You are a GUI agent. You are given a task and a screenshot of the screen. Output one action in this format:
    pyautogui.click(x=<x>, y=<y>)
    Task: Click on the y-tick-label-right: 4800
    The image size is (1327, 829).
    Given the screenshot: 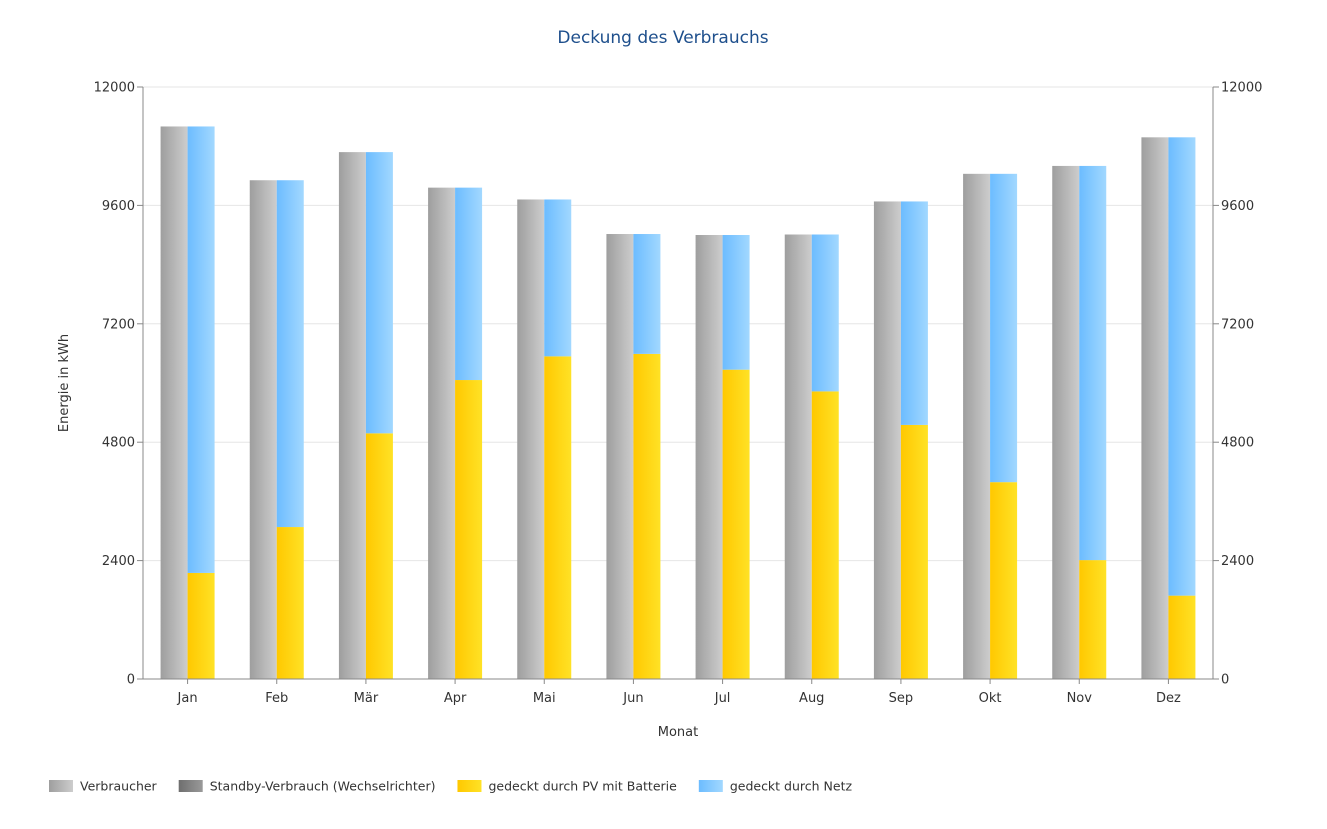 What is the action you would take?
    pyautogui.click(x=1237, y=443)
    